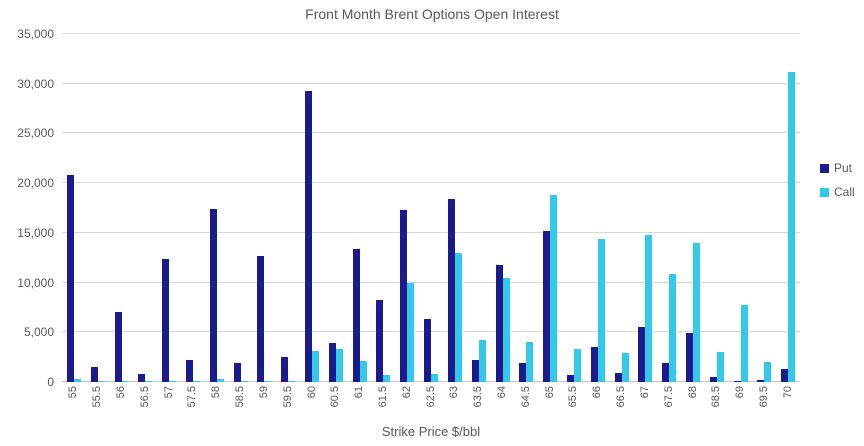 Image resolution: width=864 pixels, height=446 pixels. I want to click on x-tick-label: 70, so click(787, 392).